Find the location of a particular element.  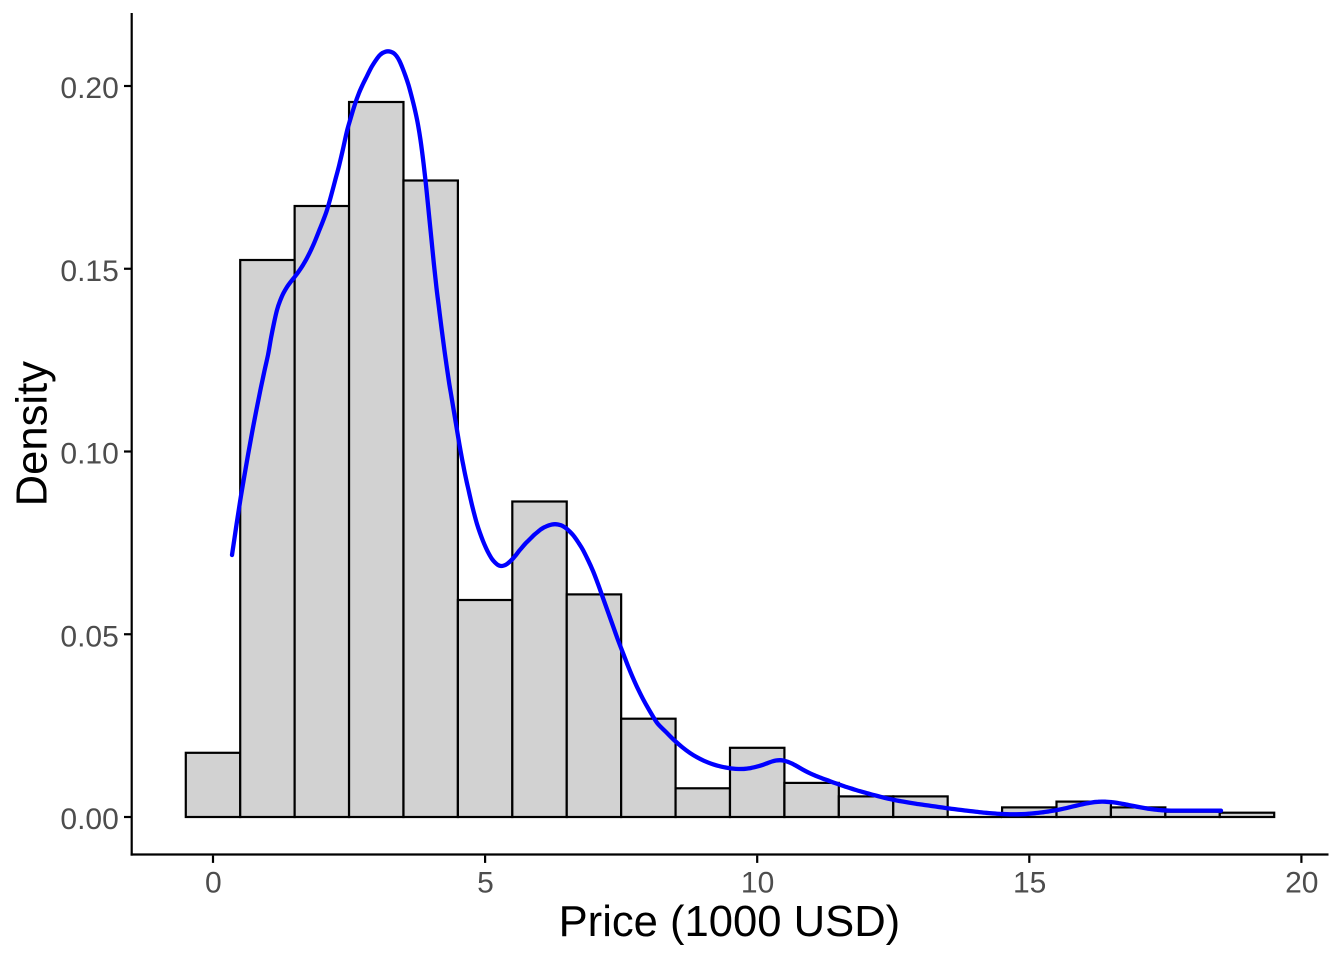

svg-text: 0.20 is located at coordinates (89, 88).